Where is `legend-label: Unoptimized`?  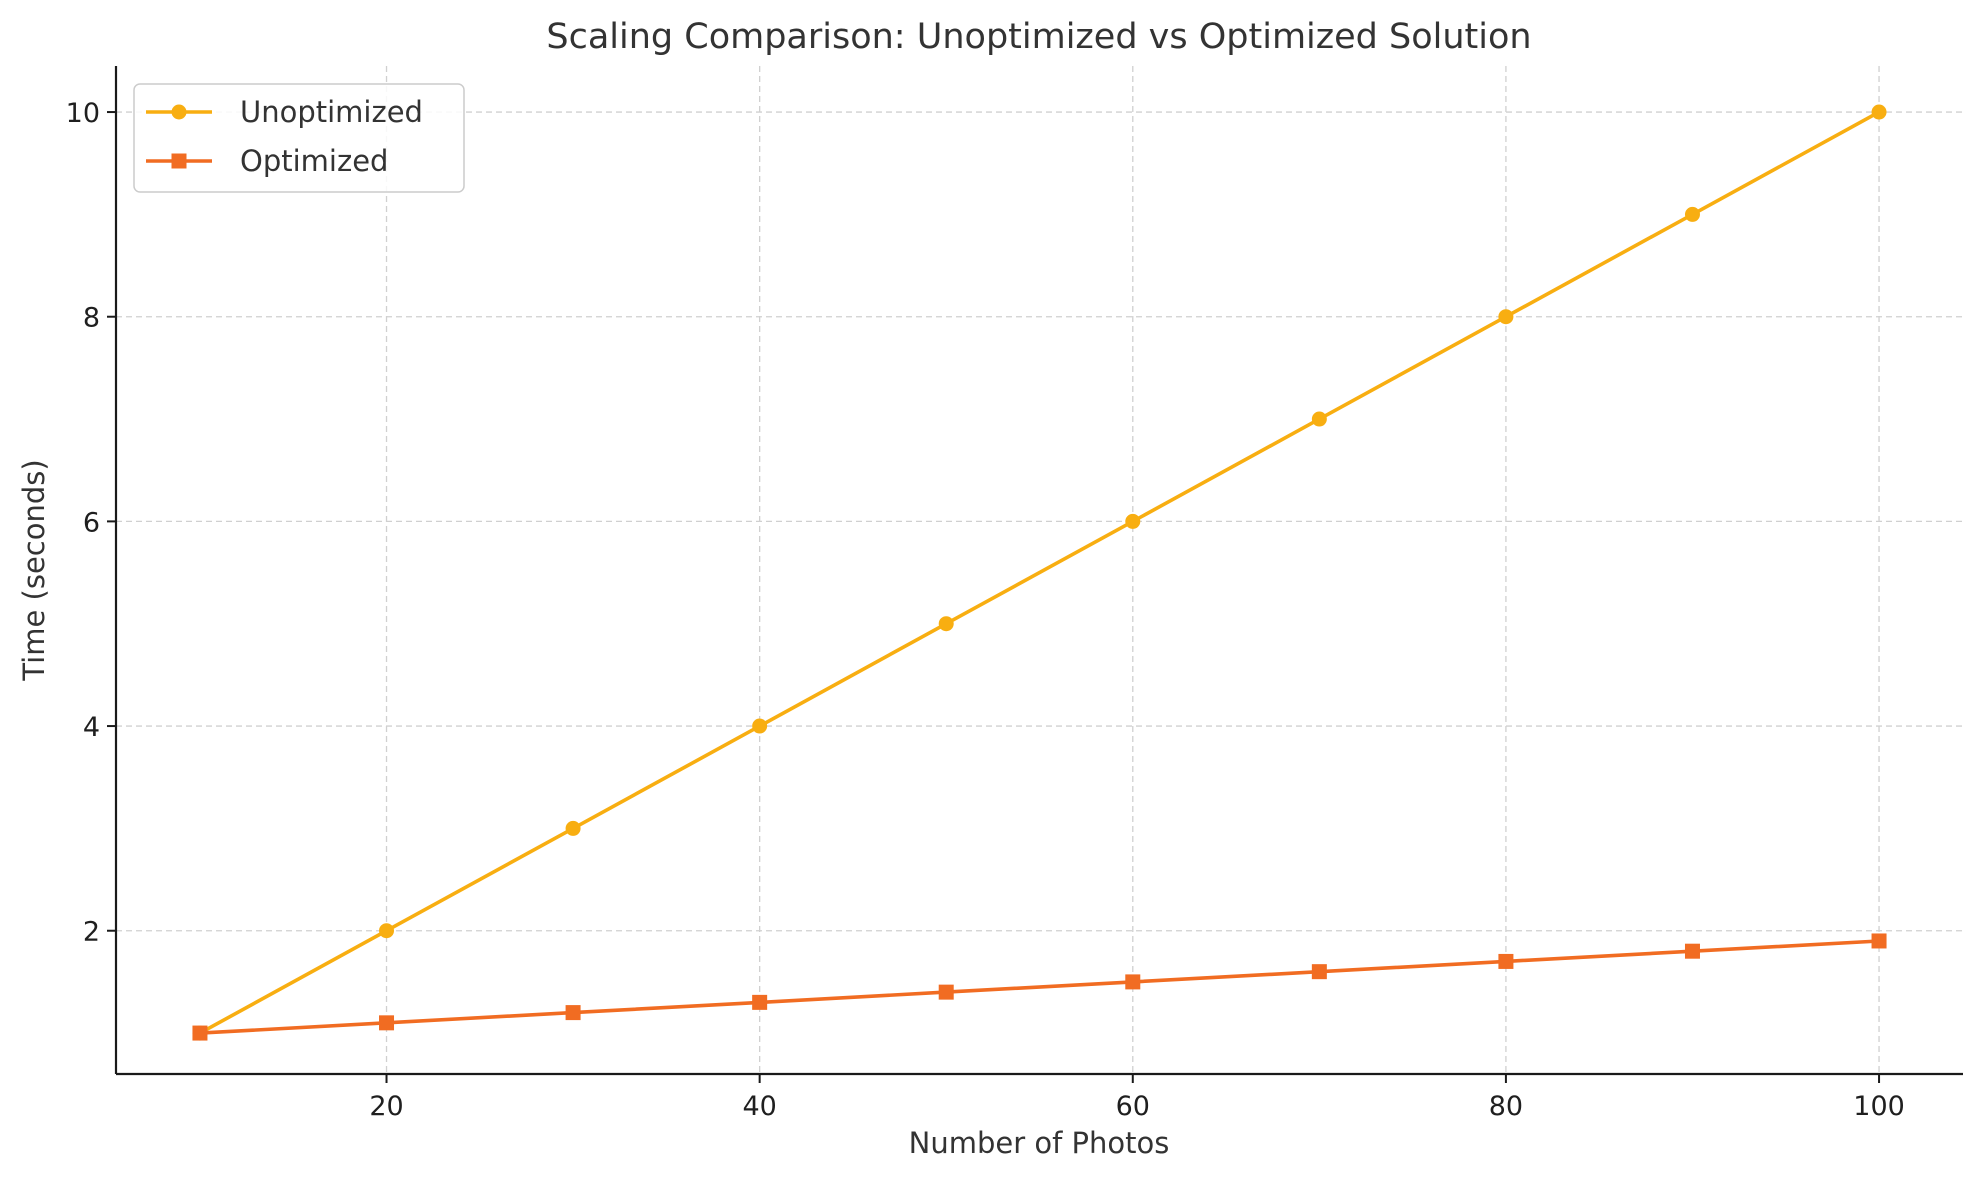
legend-label: Unoptimized is located at coordinates (331, 112).